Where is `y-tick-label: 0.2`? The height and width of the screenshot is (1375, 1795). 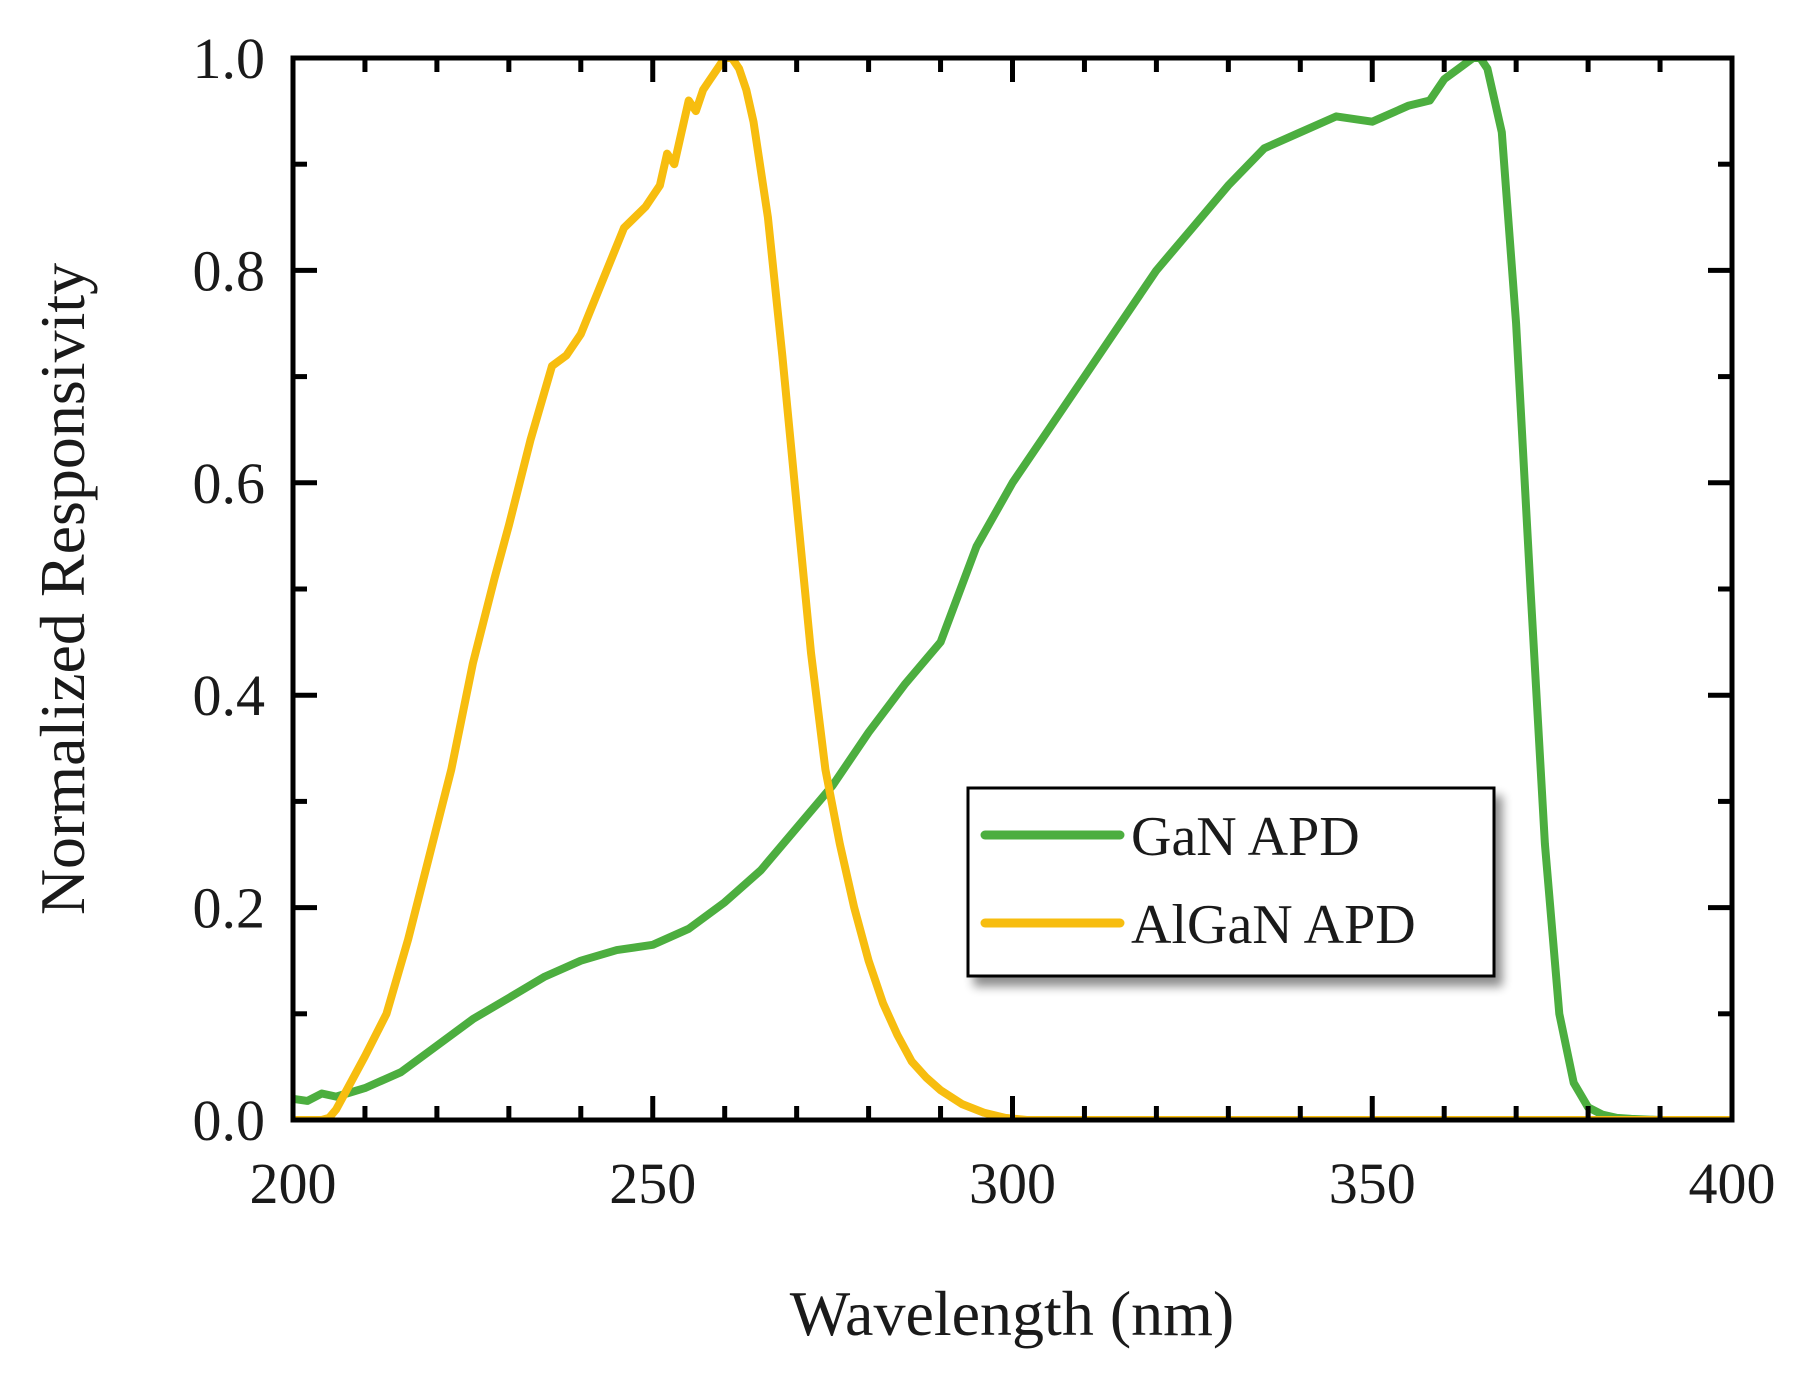
y-tick-label: 0.2 is located at coordinates (229, 908).